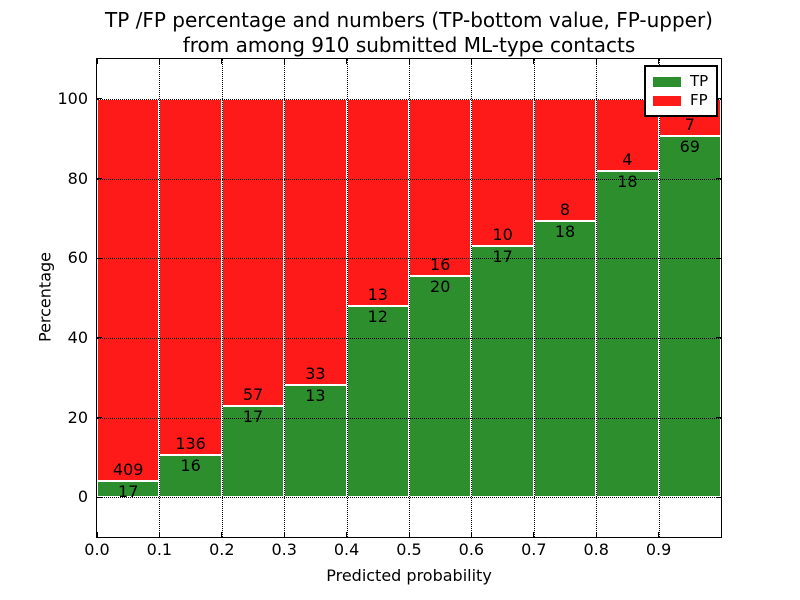 The height and width of the screenshot is (600, 800). I want to click on tp-legend-label: TP, so click(699, 81).